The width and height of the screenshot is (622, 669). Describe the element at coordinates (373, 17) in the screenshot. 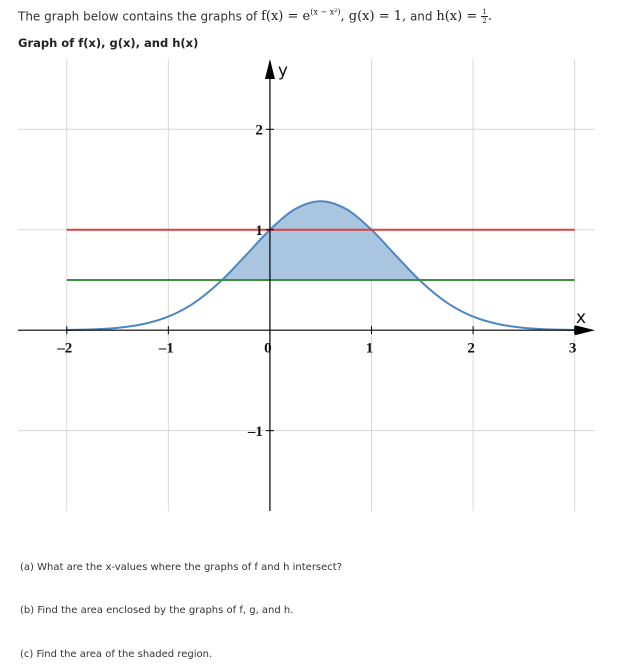

I see `g-definition: , g(x) = 1,` at that location.